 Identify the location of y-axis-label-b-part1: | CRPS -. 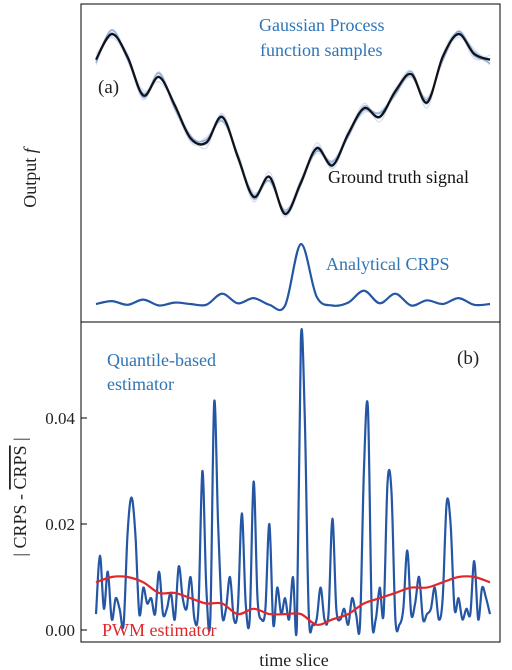
(20, 523).